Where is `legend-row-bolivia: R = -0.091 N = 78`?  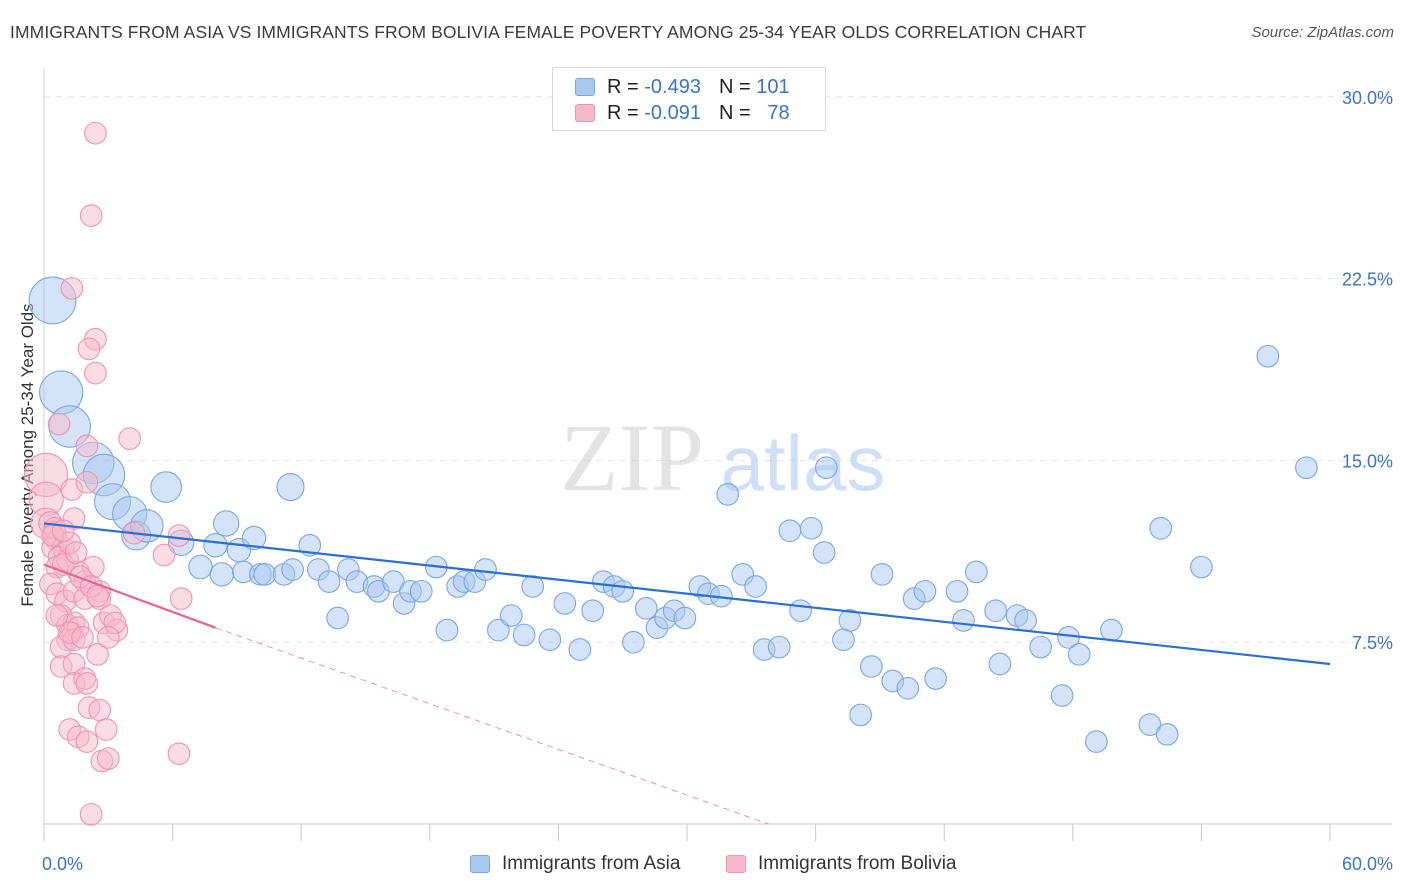
legend-row-bolivia: R = -0.091 N = 78 is located at coordinates (682, 113).